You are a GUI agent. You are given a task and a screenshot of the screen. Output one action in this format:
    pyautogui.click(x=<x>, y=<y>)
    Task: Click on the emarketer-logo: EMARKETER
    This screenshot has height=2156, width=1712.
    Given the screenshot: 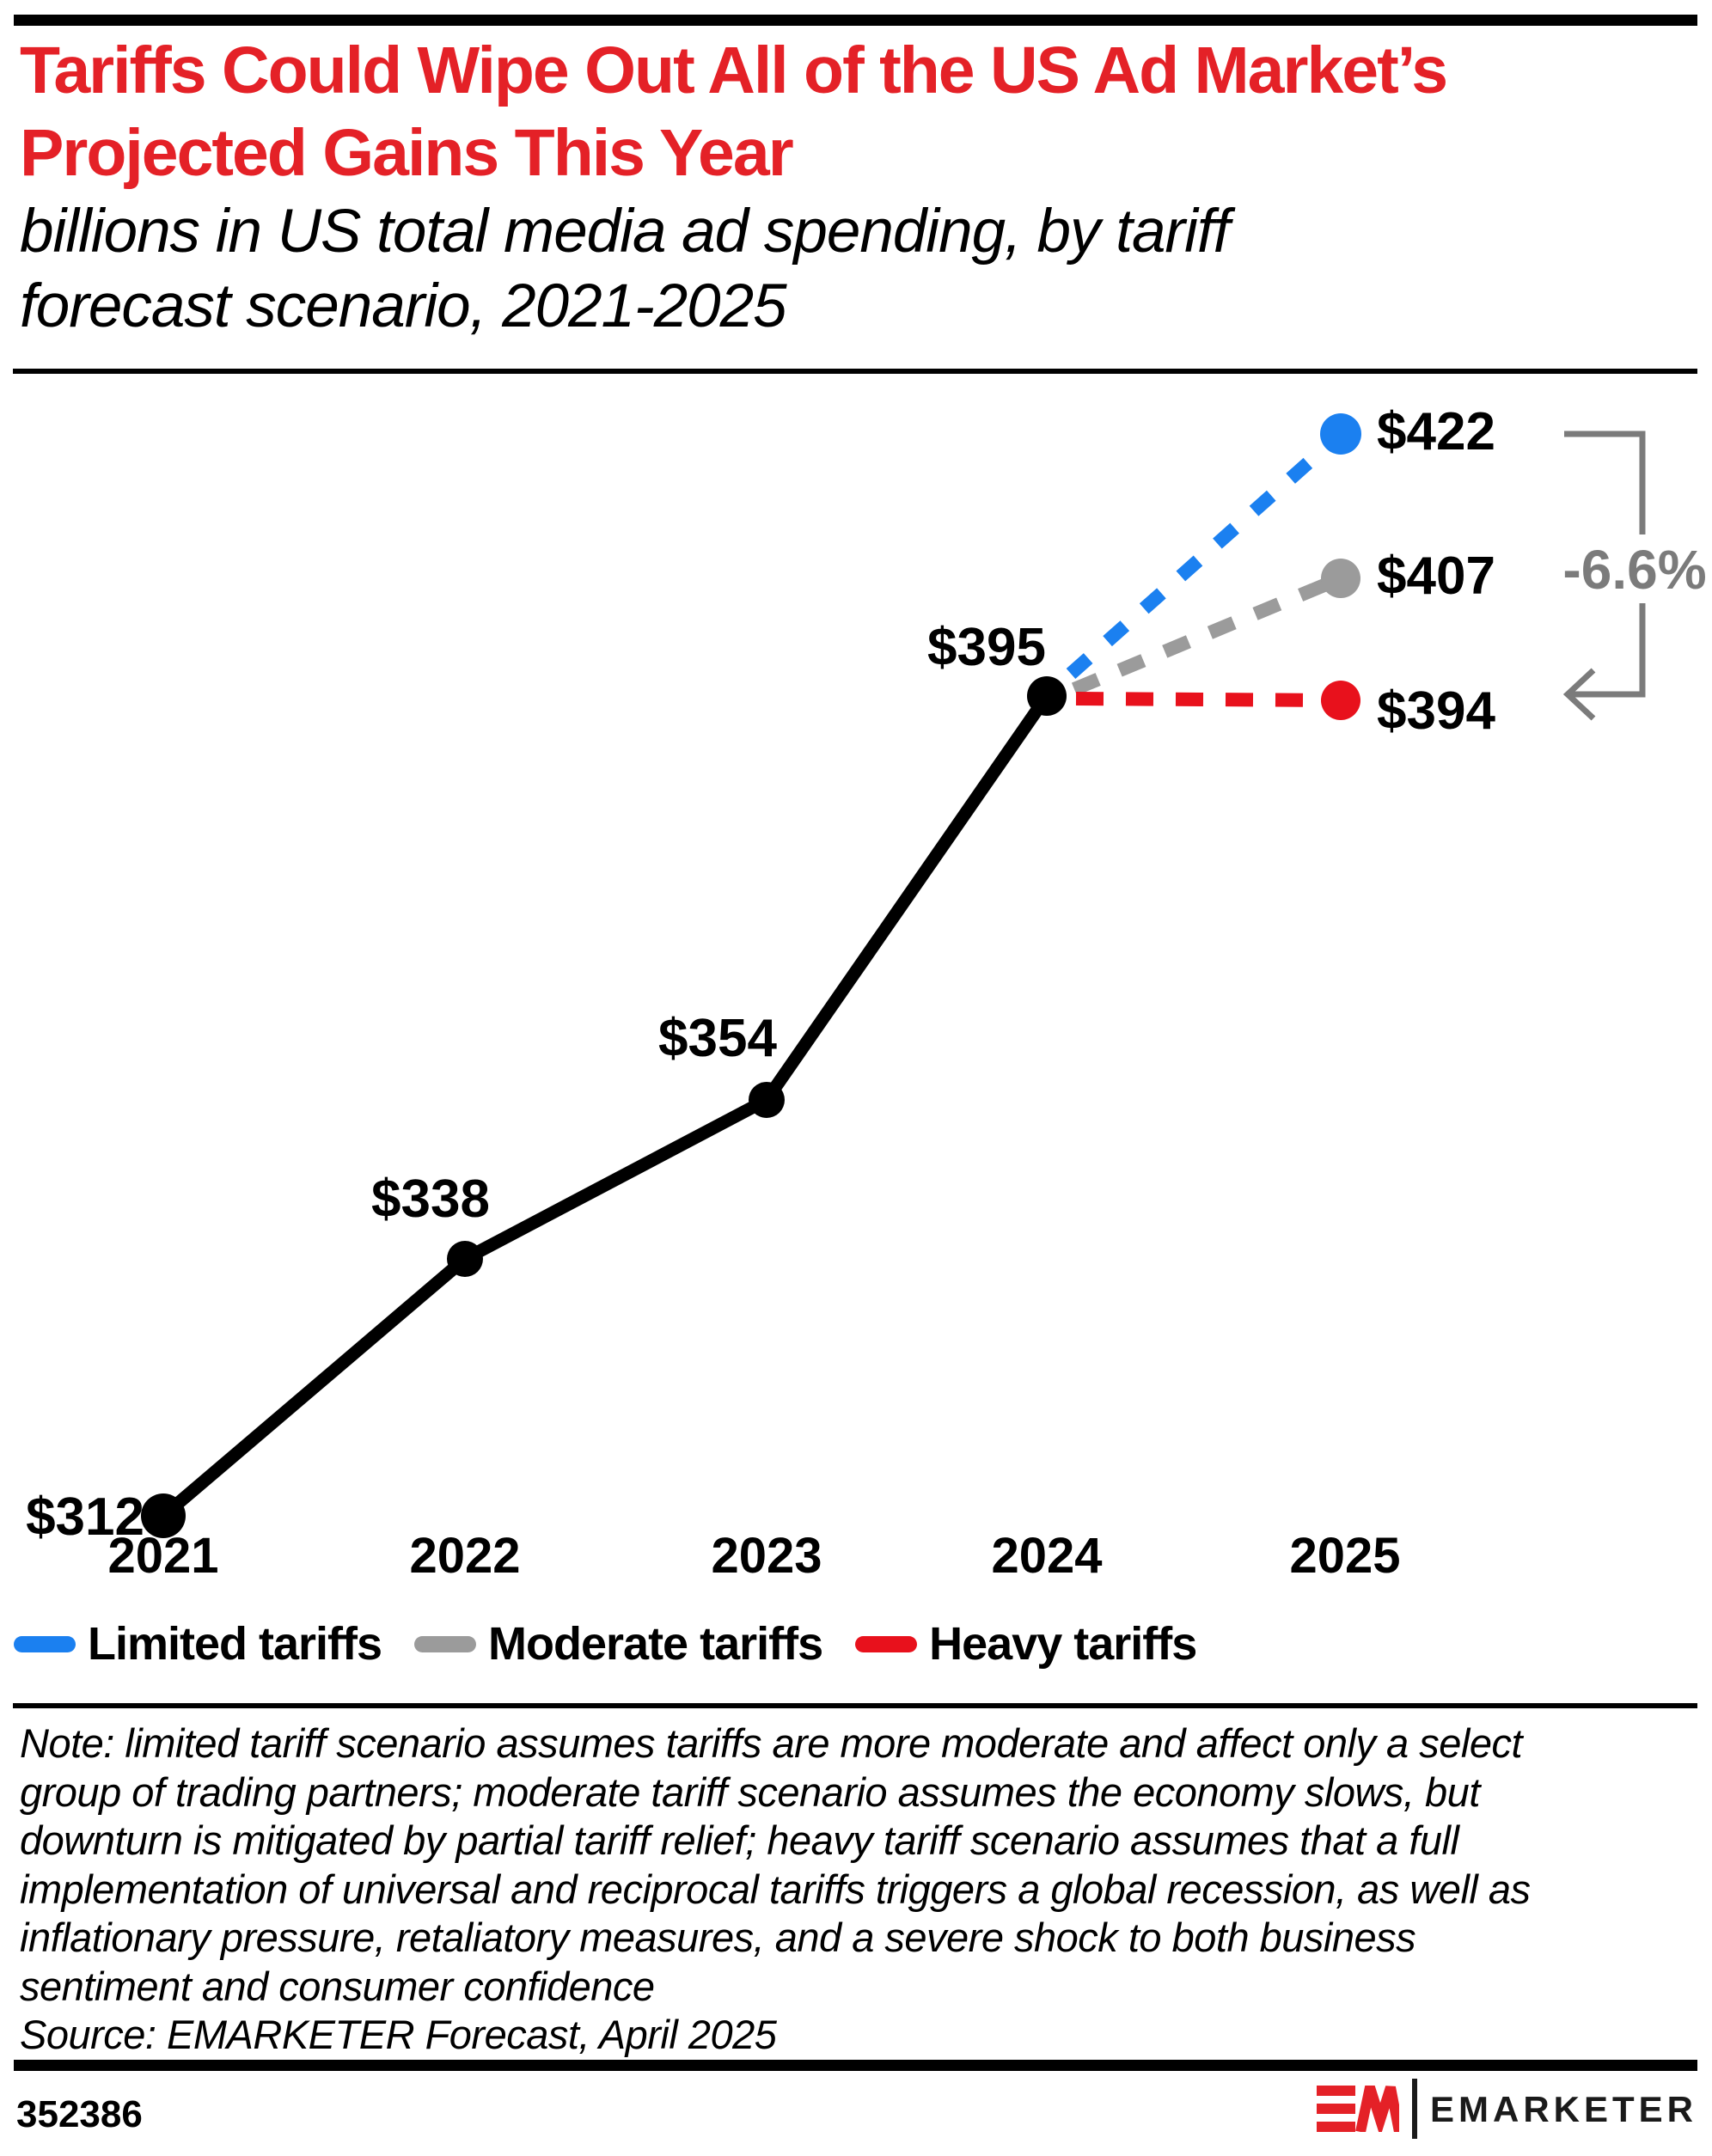 What is the action you would take?
    pyautogui.click(x=1506, y=2108)
    